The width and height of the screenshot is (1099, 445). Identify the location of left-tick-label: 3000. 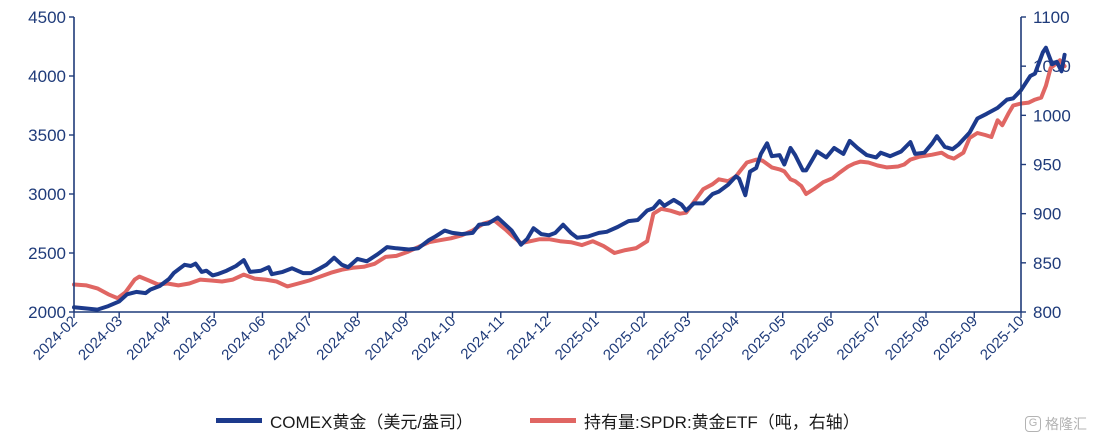
(47, 194).